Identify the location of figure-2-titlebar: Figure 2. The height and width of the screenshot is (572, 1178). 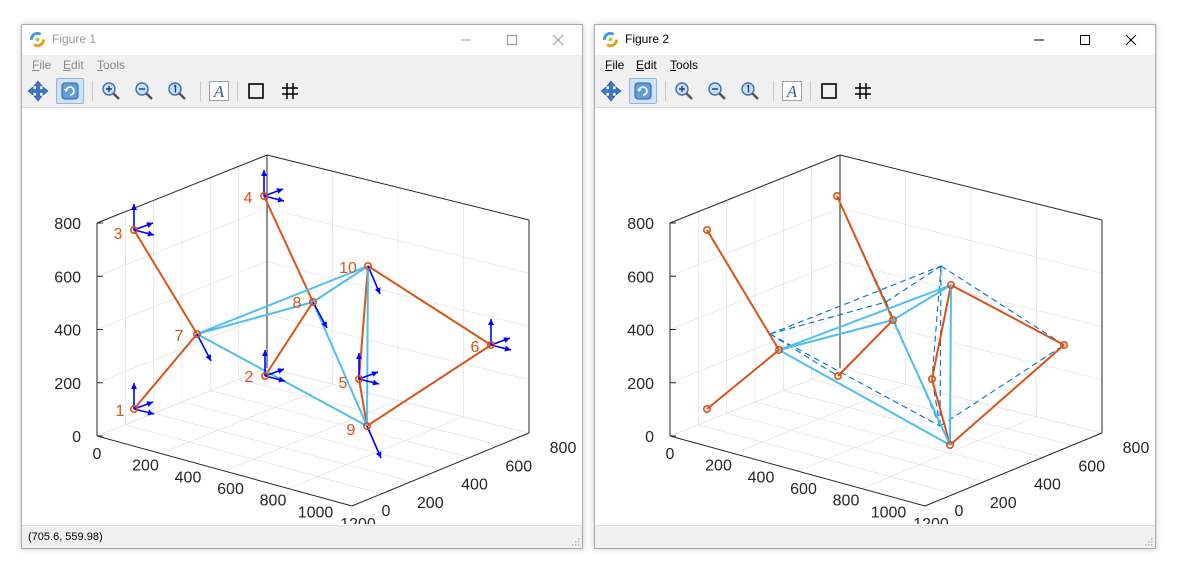
(875, 40).